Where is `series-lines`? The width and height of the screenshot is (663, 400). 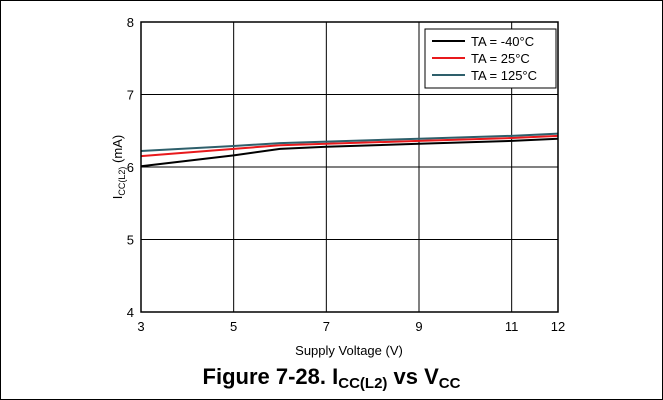
series-lines is located at coordinates (349, 150).